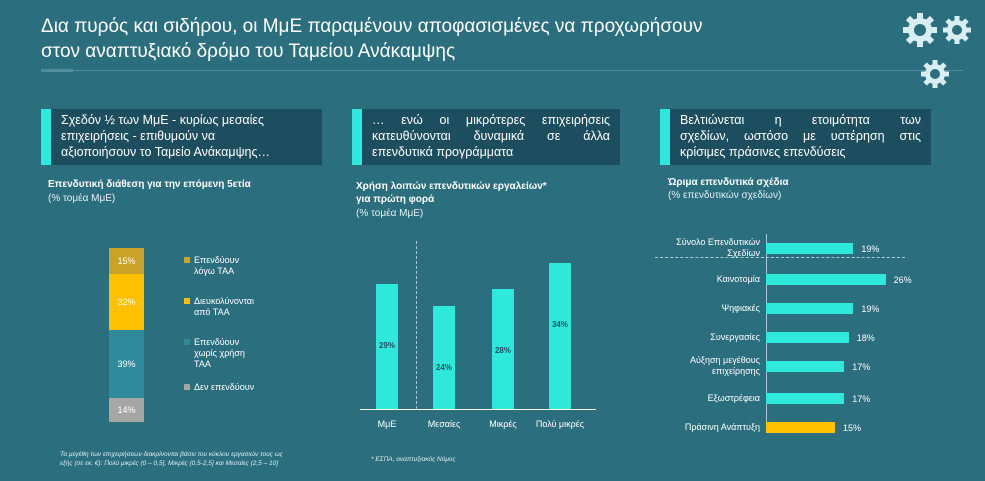 The width and height of the screenshot is (985, 481). I want to click on category-label-line: Σχεδίων, so click(743, 253).